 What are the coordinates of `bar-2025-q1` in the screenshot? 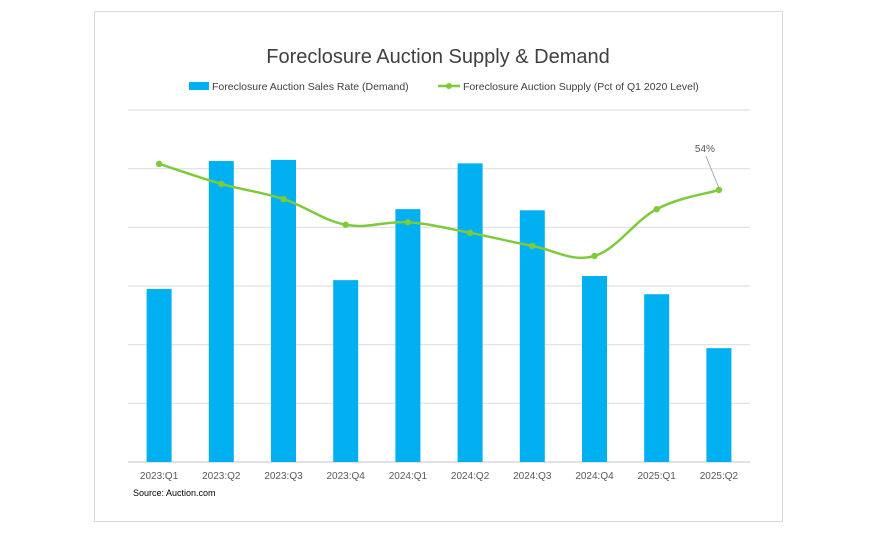 It's located at (657, 378).